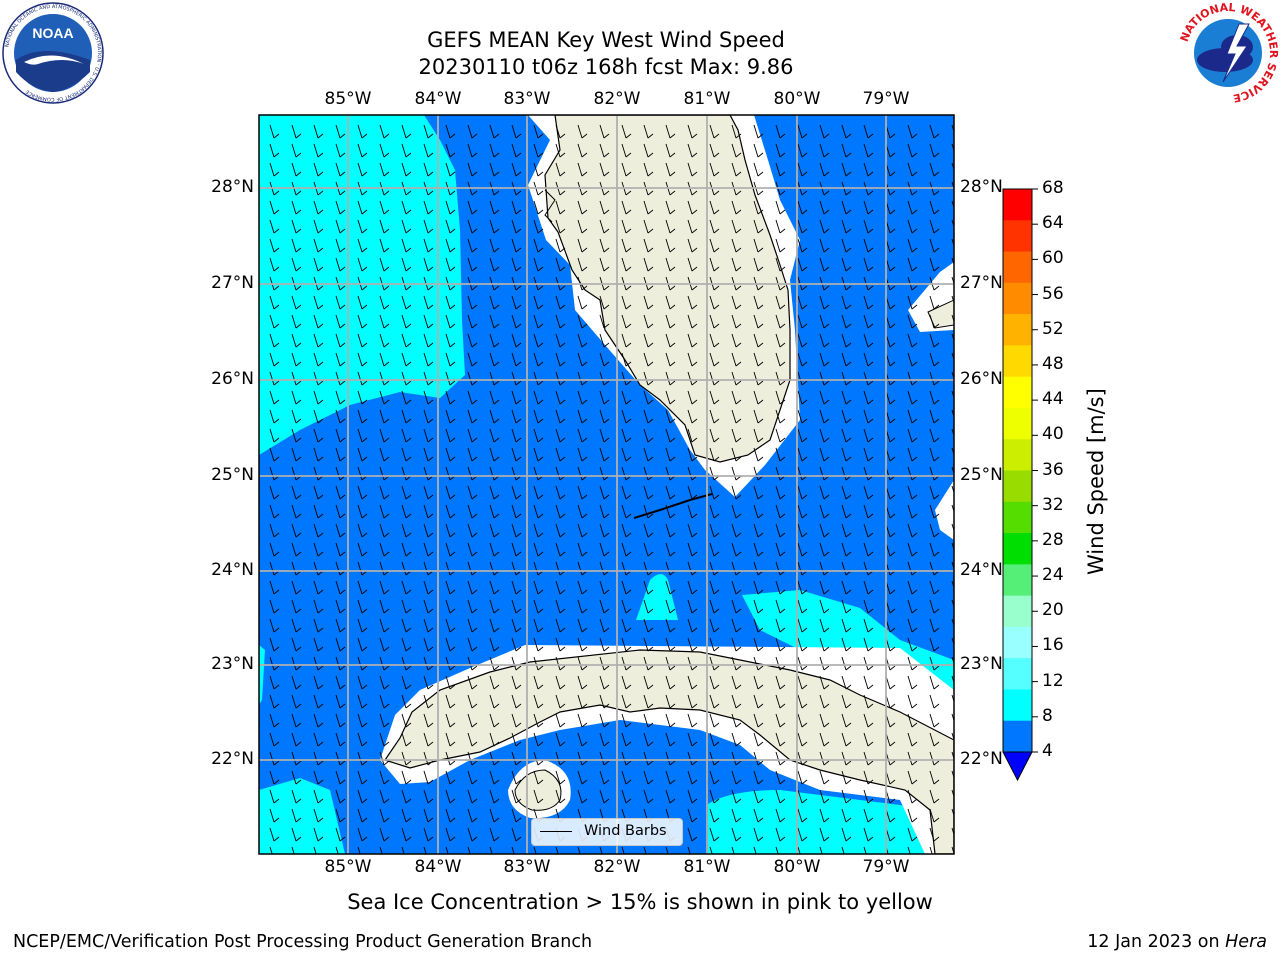  What do you see at coordinates (527, 99) in the screenshot?
I see `lon-label-top: 83°W` at bounding box center [527, 99].